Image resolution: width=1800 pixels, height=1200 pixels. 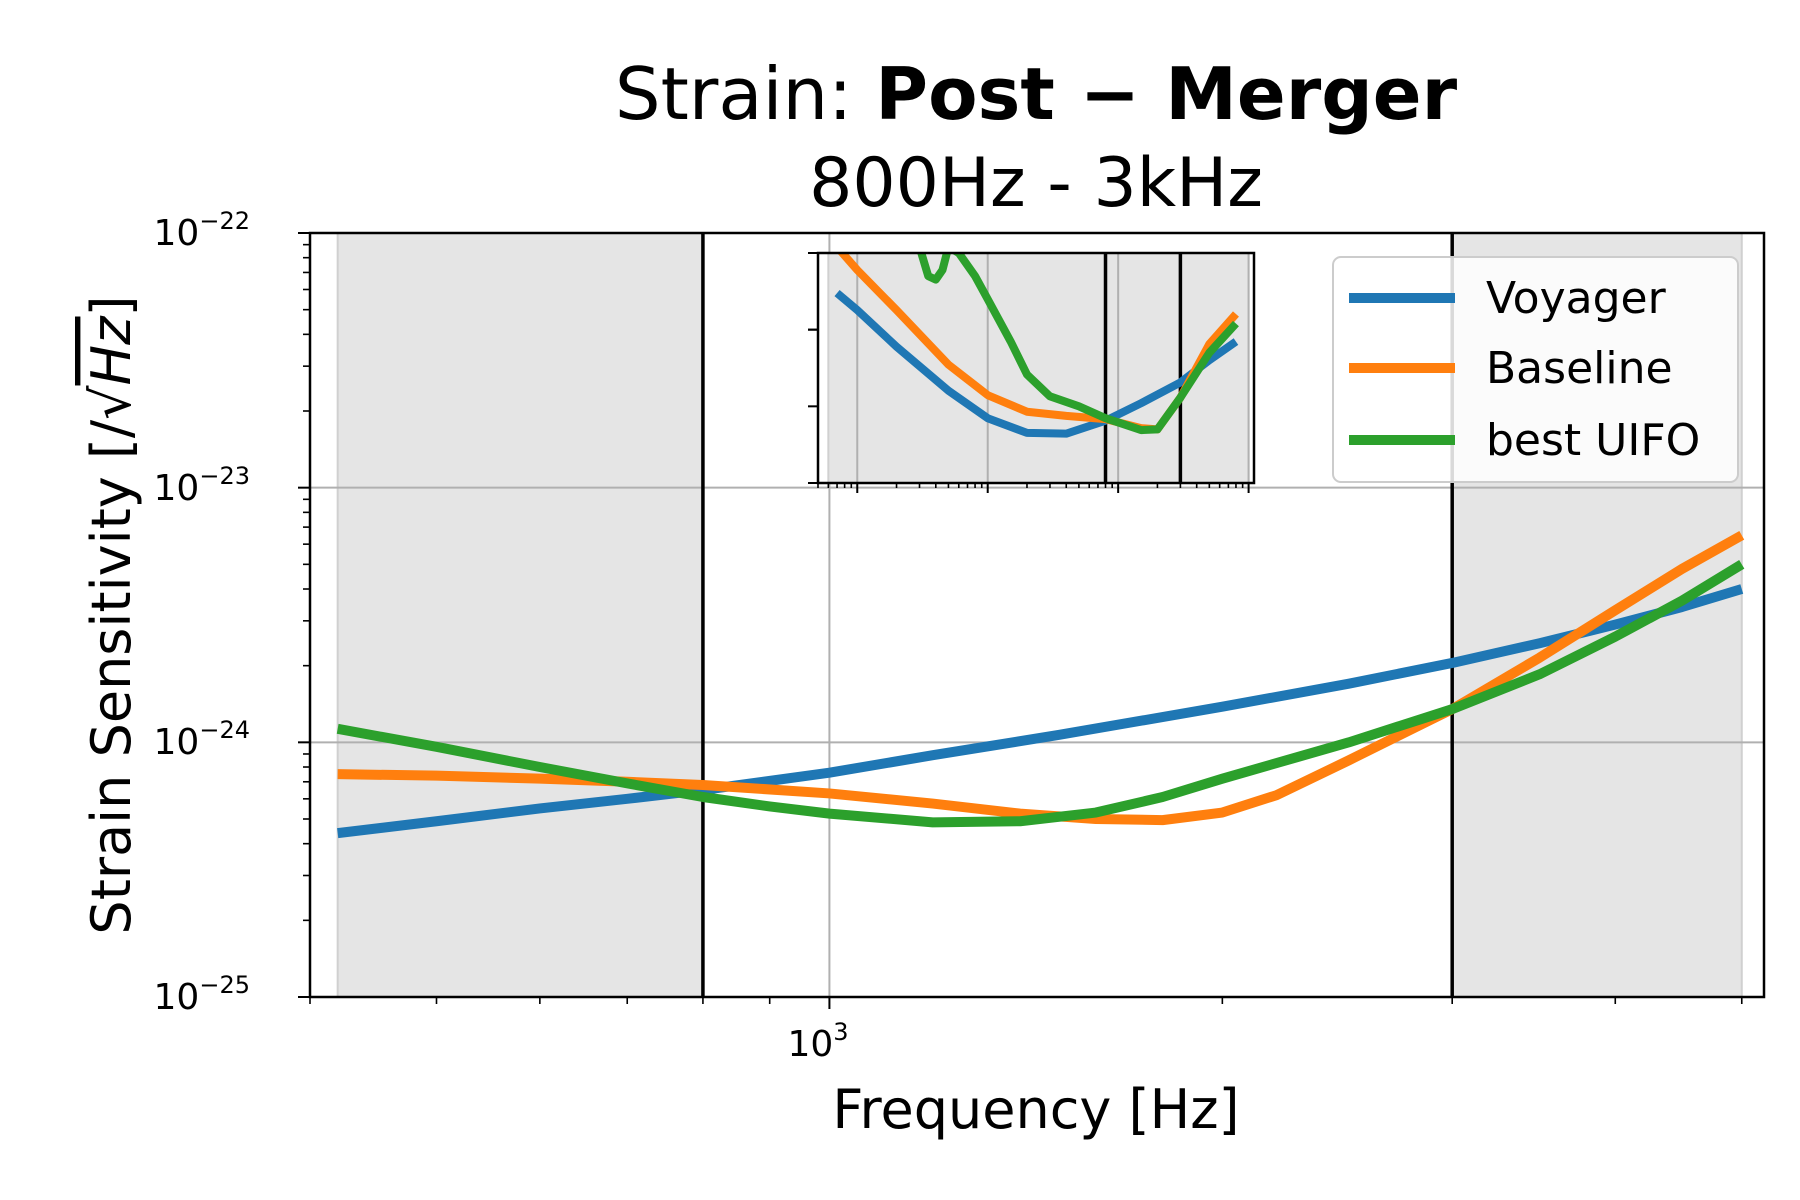 I want to click on inset-series-voyager, so click(x=1036, y=364).